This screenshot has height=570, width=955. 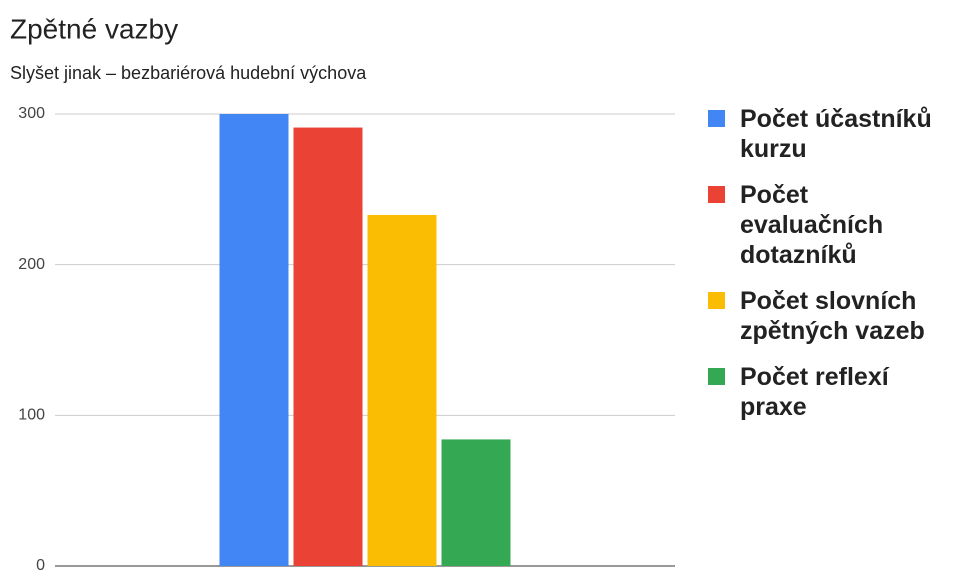 I want to click on legend-label: Počet slovních zpětných vazeb, so click(x=832, y=316).